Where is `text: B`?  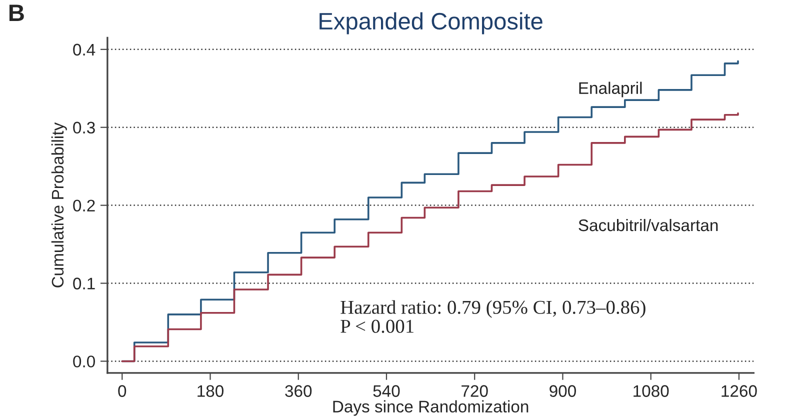 text: B is located at coordinates (16, 12).